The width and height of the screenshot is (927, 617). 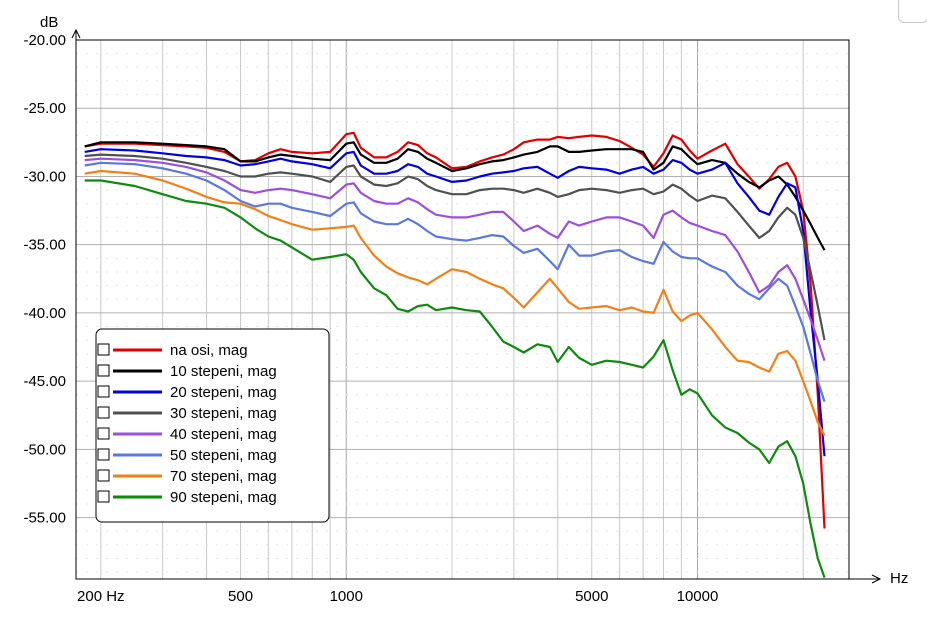 I want to click on corner-control, so click(x=912, y=11).